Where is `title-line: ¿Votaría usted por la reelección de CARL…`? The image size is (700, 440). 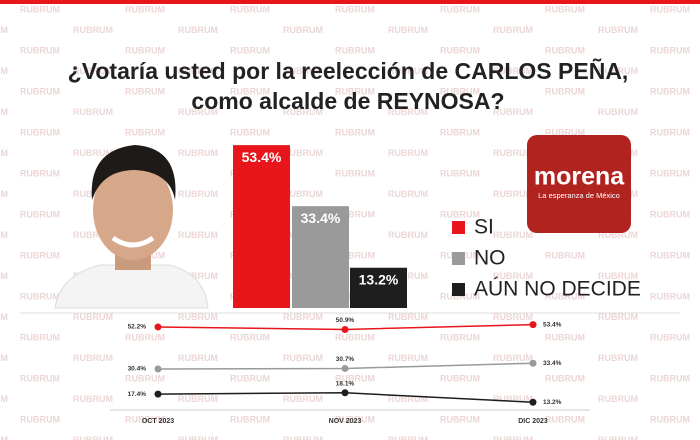 title-line: ¿Votaría usted por la reelección de CARL… is located at coordinates (348, 70).